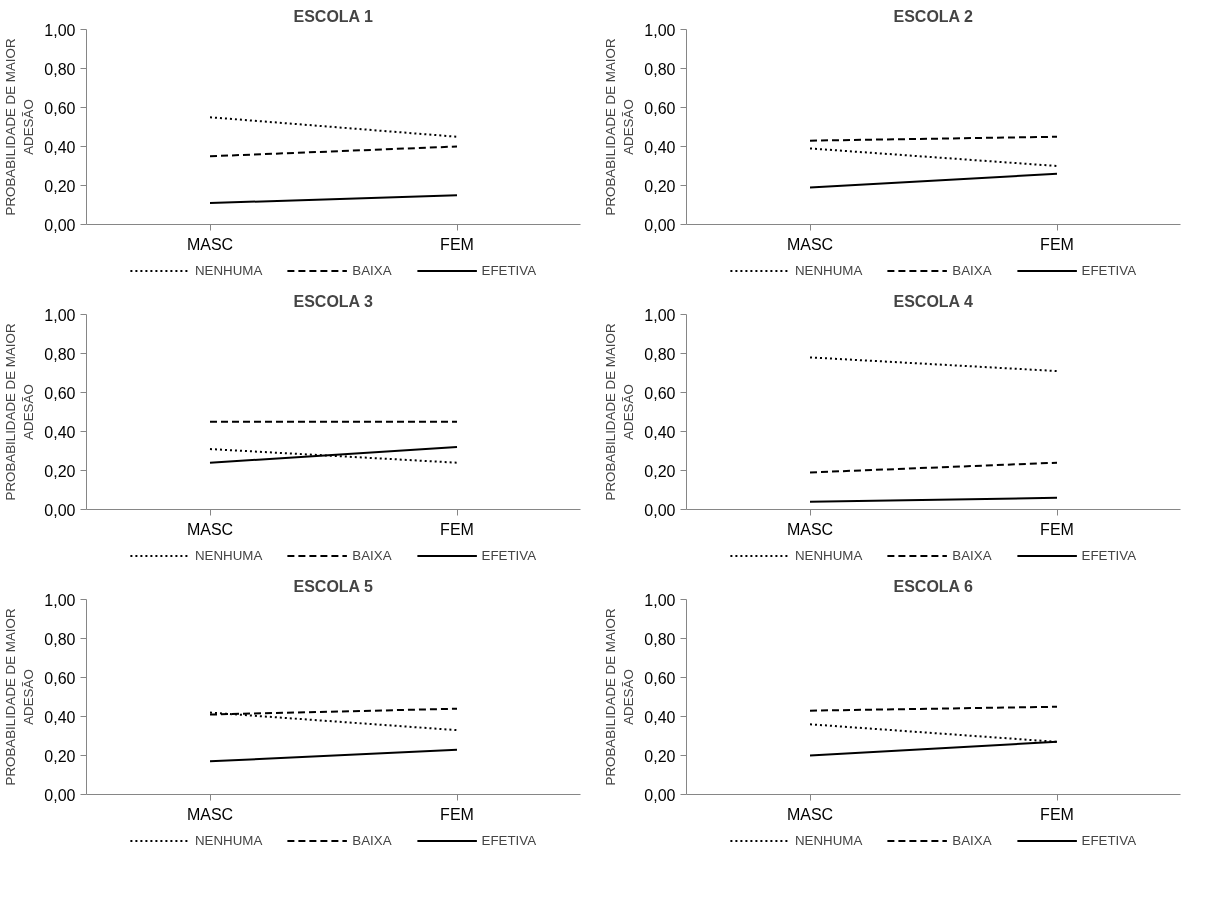  What do you see at coordinates (333, 586) in the screenshot?
I see `chart-title: ESCOLA 5` at bounding box center [333, 586].